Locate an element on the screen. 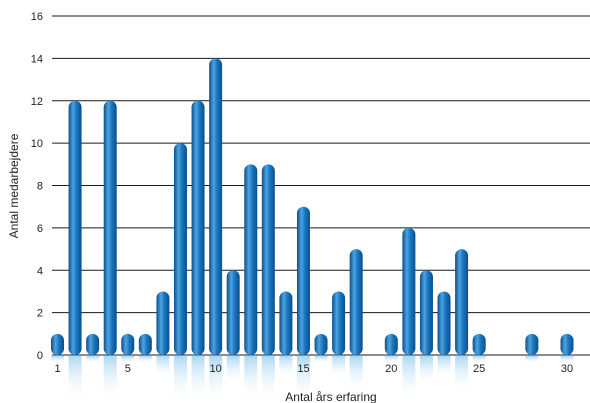  x-tick-label: 30 is located at coordinates (567, 369).